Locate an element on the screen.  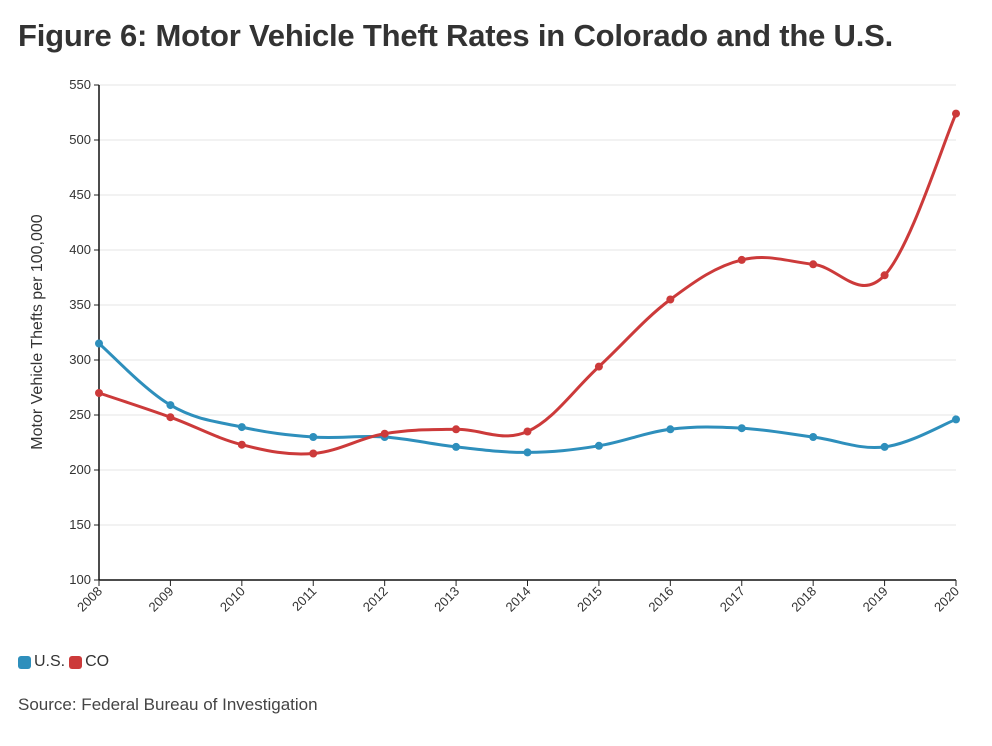
source-note: Source: Federal Bureau of Investigation is located at coordinates (168, 704).